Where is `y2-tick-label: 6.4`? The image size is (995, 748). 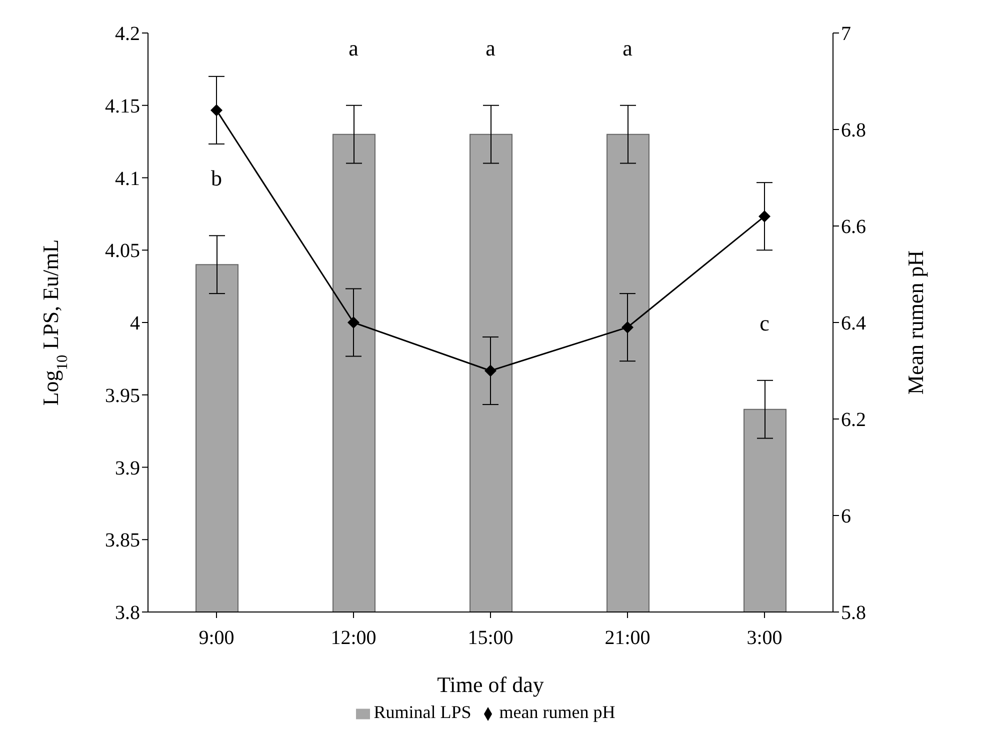 y2-tick-label: 6.4 is located at coordinates (853, 323).